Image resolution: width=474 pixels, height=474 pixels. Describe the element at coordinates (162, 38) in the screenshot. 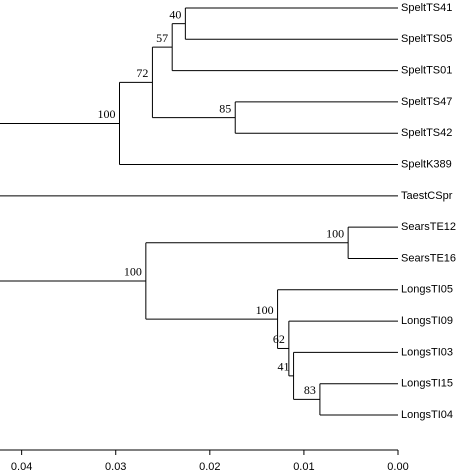

I see `support-label: 57` at that location.